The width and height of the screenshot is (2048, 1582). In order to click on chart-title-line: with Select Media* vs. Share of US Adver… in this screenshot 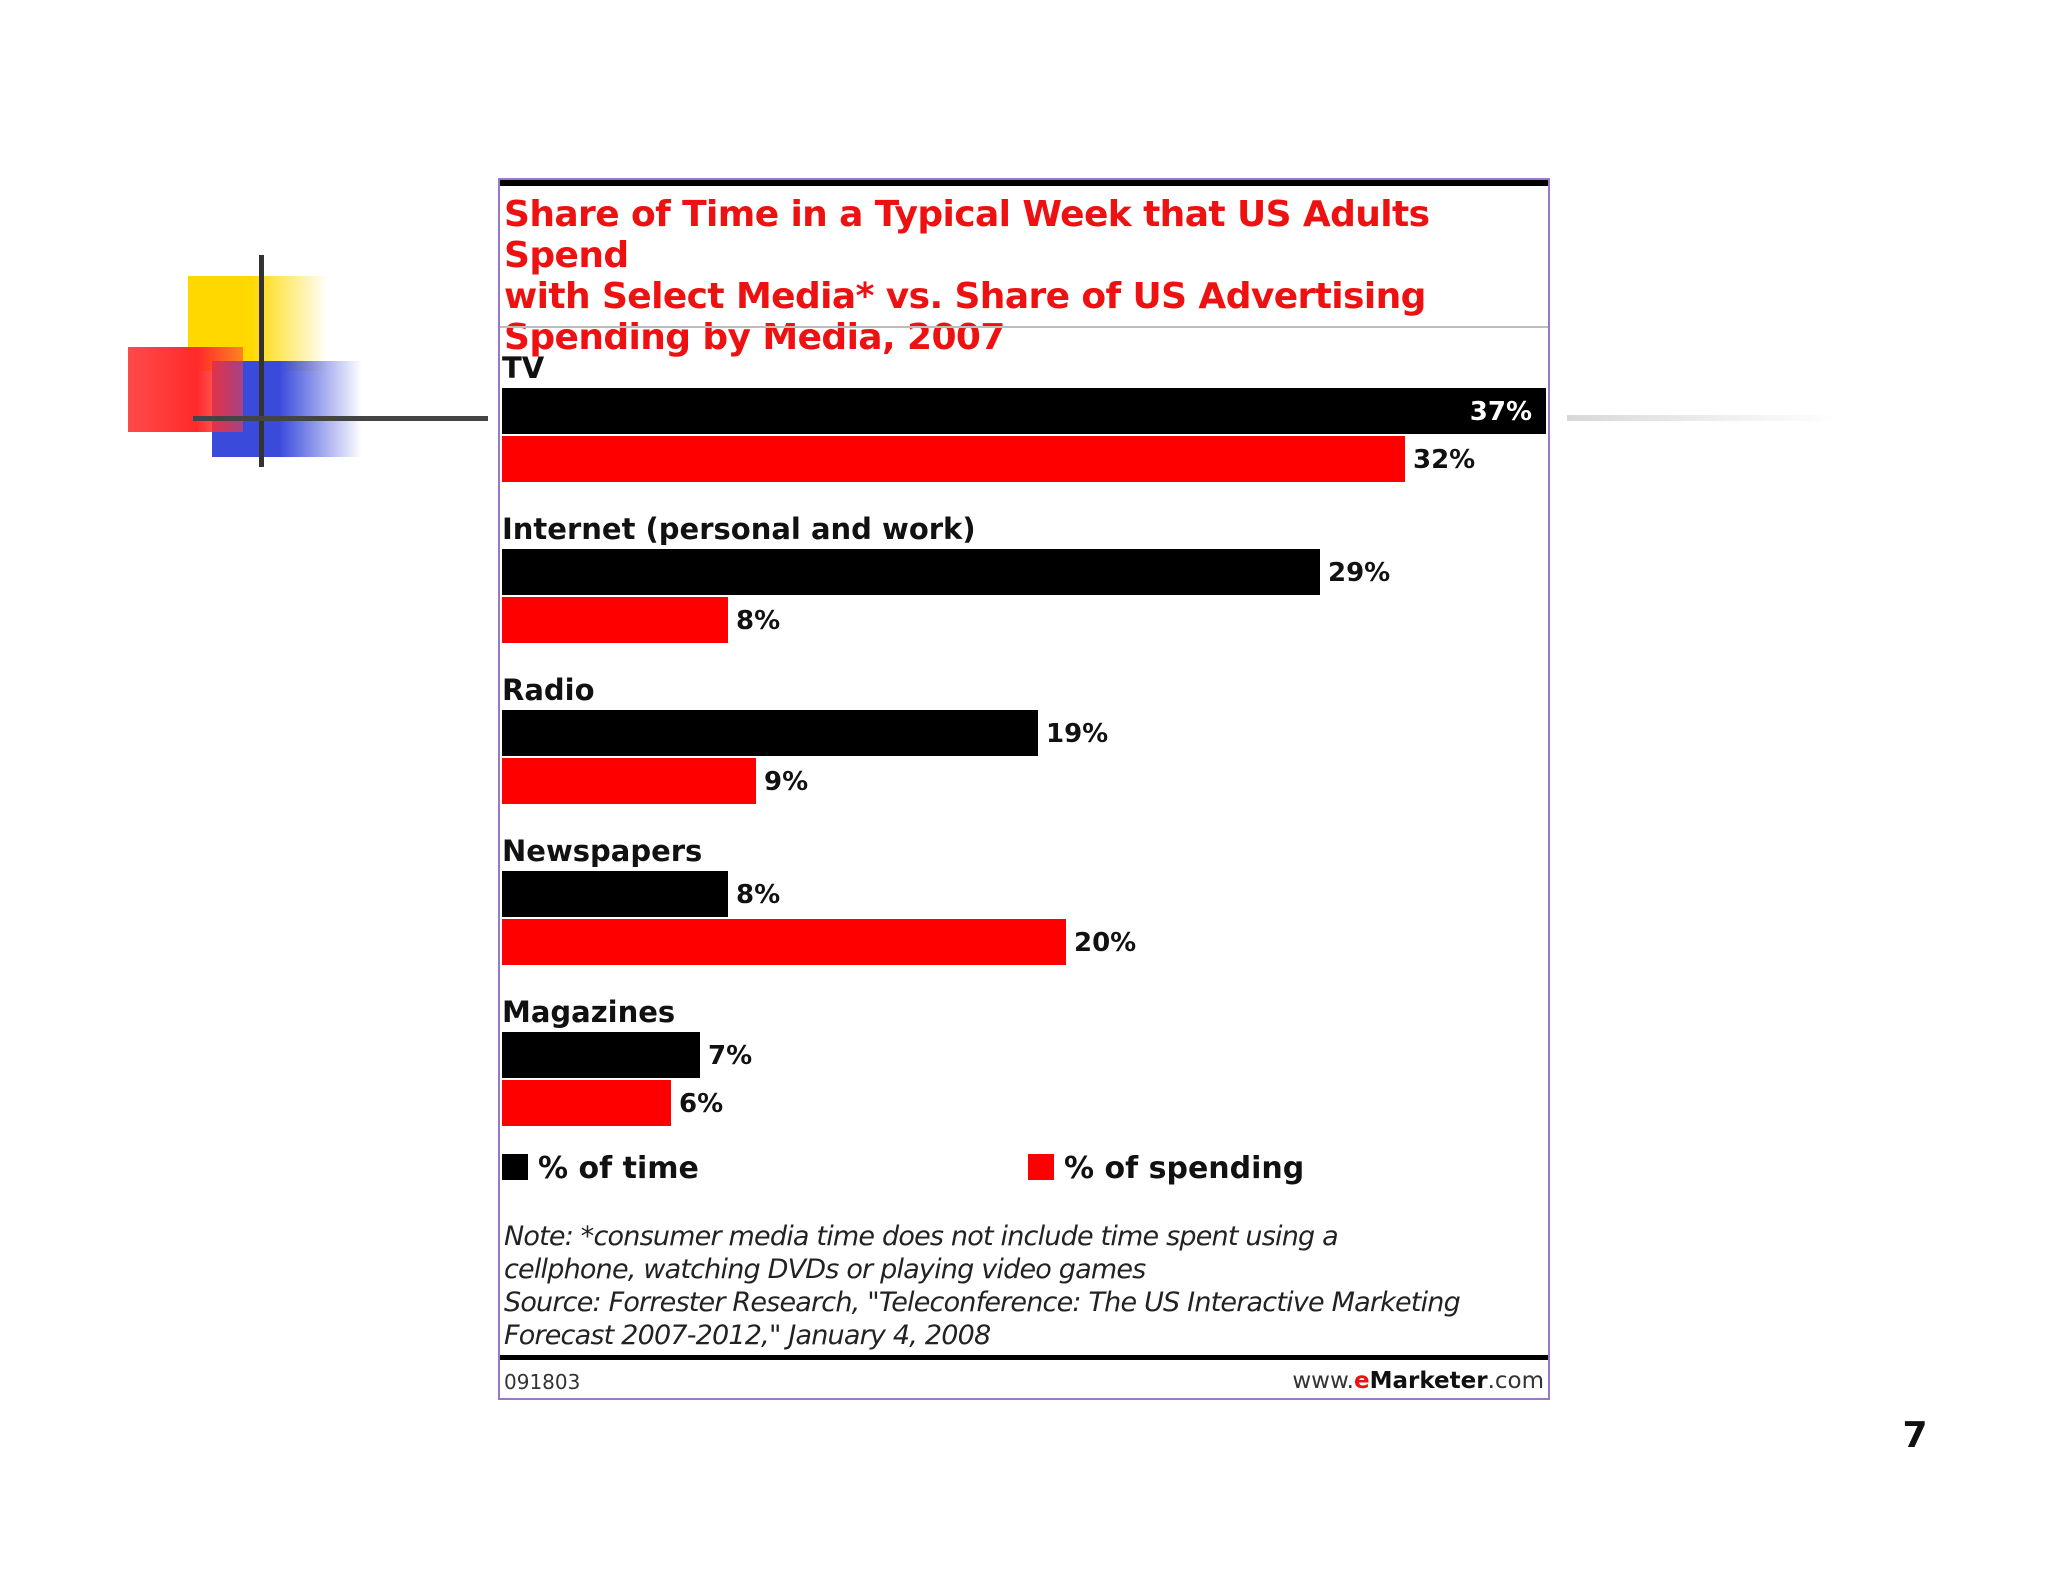, I will do `click(965, 296)`.